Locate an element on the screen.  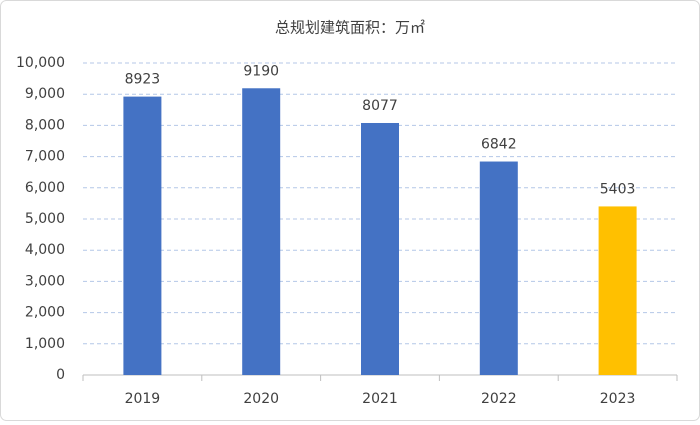
y-tick-label: 4,000 is located at coordinates (45, 250).